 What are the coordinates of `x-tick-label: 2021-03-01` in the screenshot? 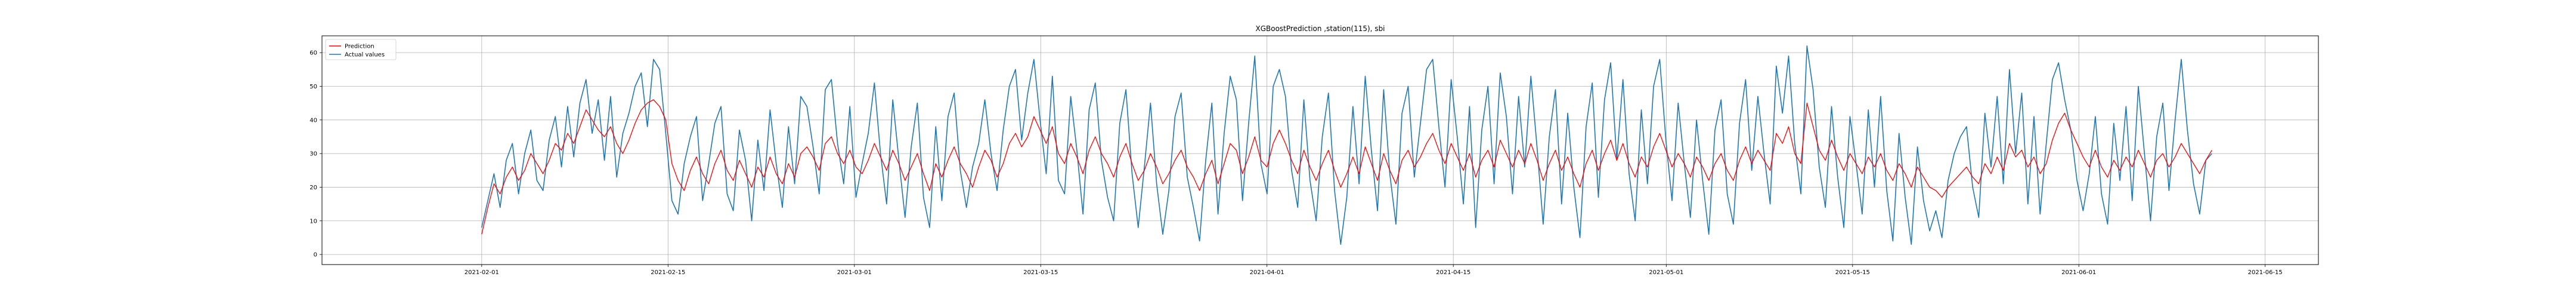 It's located at (855, 272).